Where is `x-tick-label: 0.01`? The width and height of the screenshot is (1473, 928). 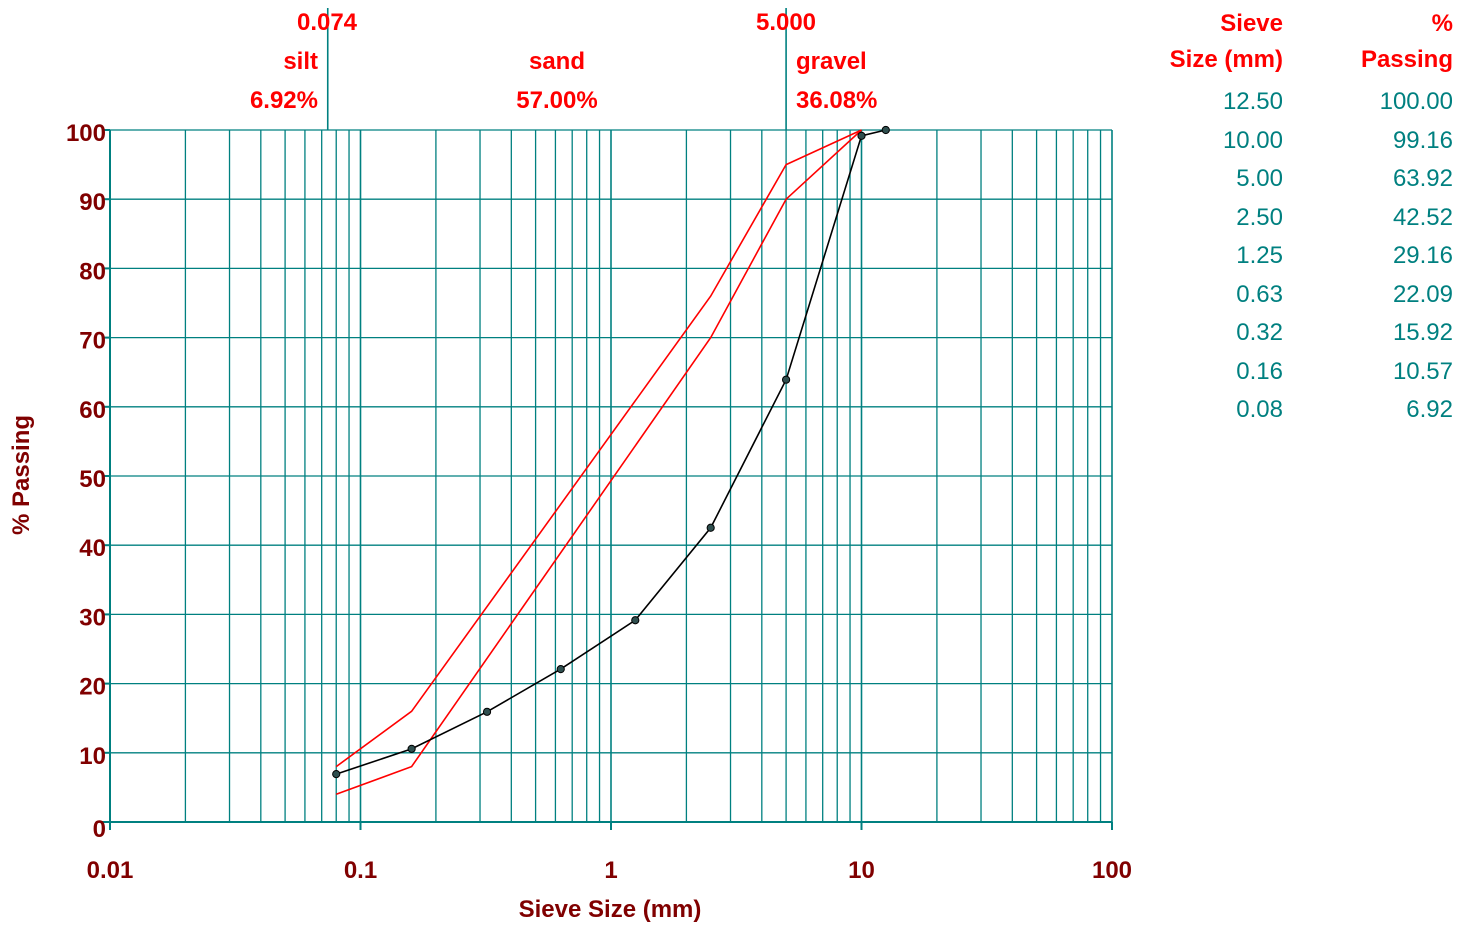
x-tick-label: 0.01 is located at coordinates (110, 870).